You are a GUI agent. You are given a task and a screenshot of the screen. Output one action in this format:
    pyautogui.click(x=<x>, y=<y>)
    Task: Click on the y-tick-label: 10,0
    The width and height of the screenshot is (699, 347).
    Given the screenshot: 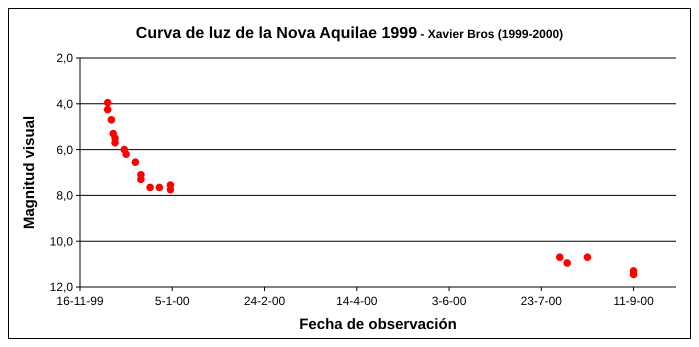 What is the action you would take?
    pyautogui.click(x=62, y=241)
    